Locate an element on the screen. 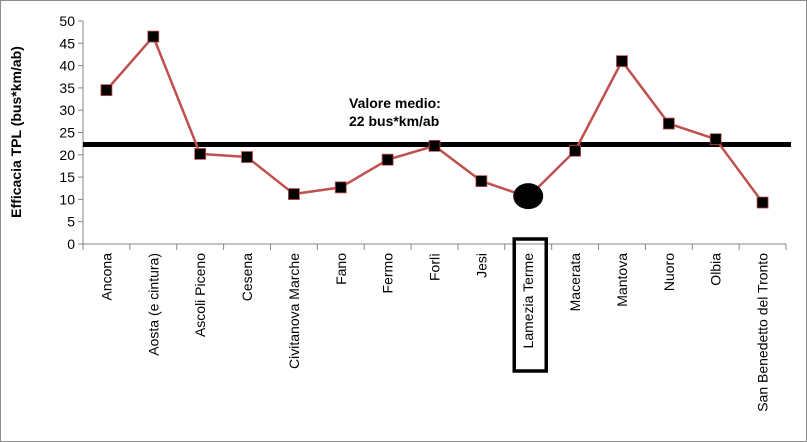 This screenshot has height=442, width=807. x-tick-label: Macerata is located at coordinates (575, 282).